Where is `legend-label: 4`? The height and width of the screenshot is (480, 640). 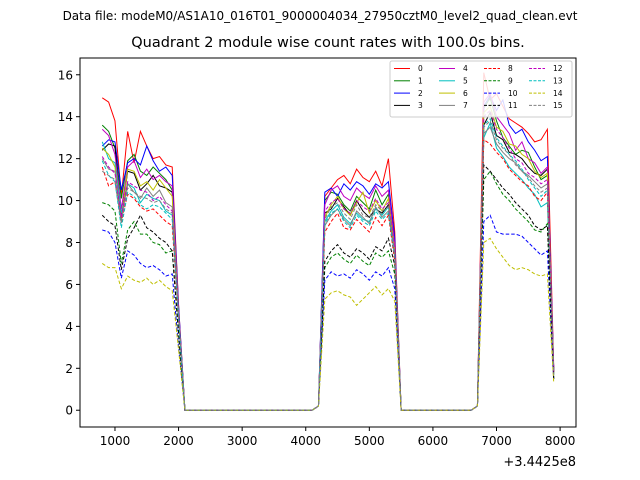 legend-label: 4 is located at coordinates (465, 68).